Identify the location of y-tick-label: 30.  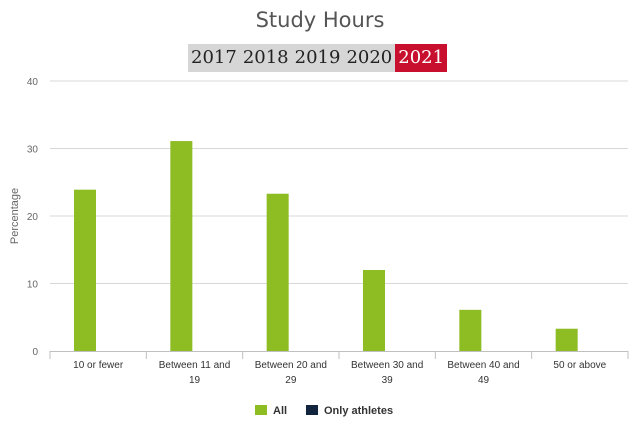
(33, 150).